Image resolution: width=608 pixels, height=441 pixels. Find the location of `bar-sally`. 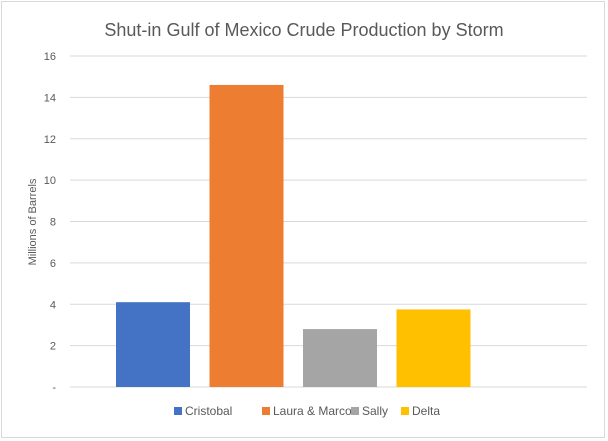

bar-sally is located at coordinates (340, 358).